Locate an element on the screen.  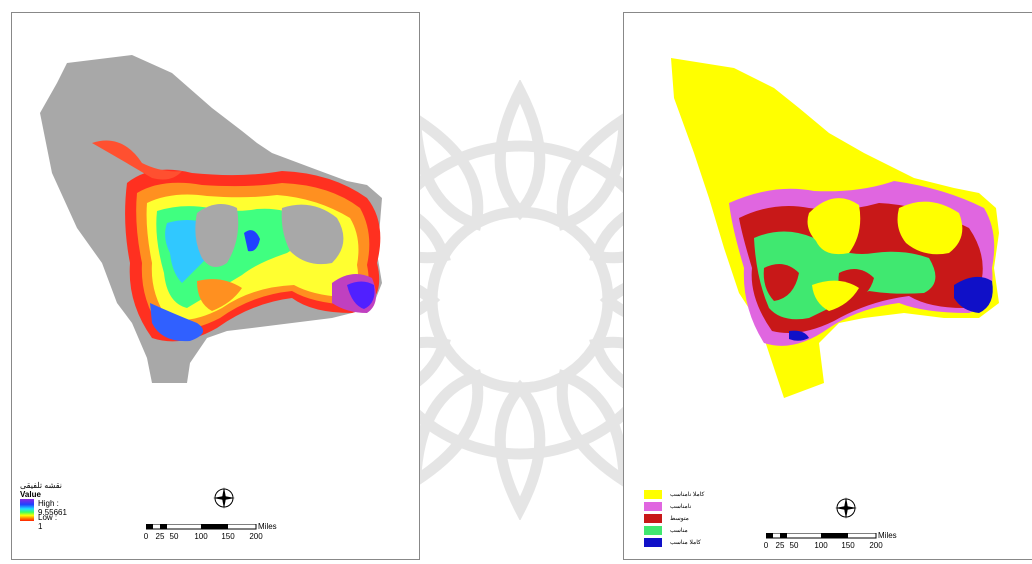
legend-item: کاملا مناسب is located at coordinates (674, 543).